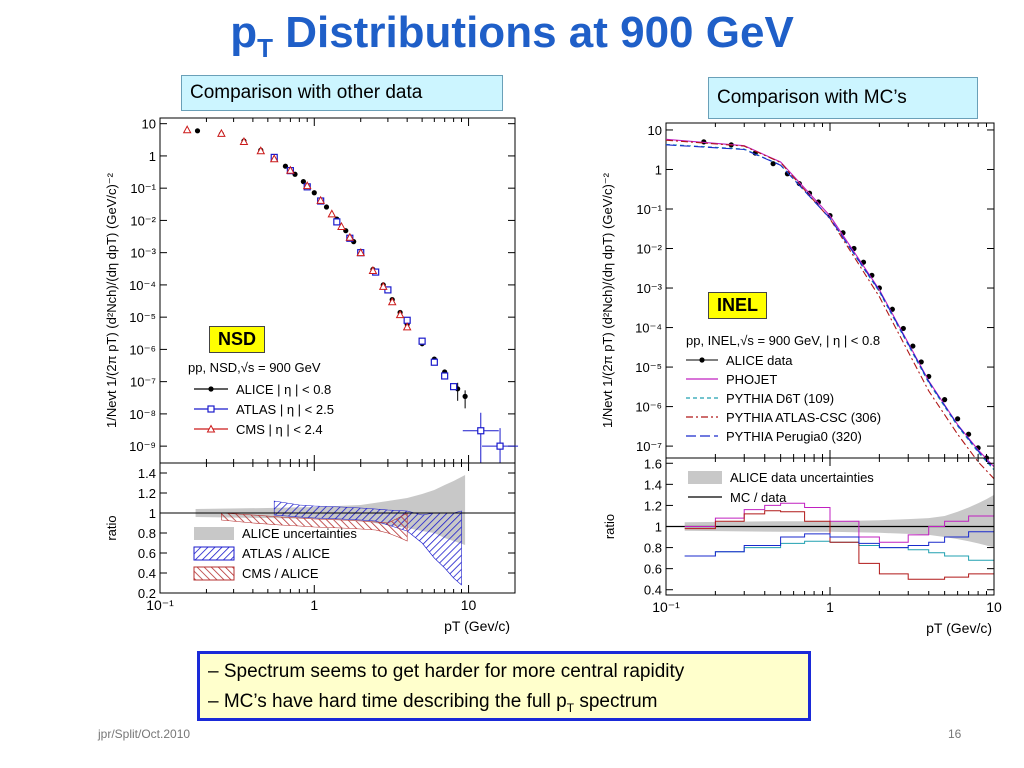 The image size is (1024, 768). What do you see at coordinates (142, 317) in the screenshot?
I see `left-spectrum-ytick-label: 10⁻⁵` at bounding box center [142, 317].